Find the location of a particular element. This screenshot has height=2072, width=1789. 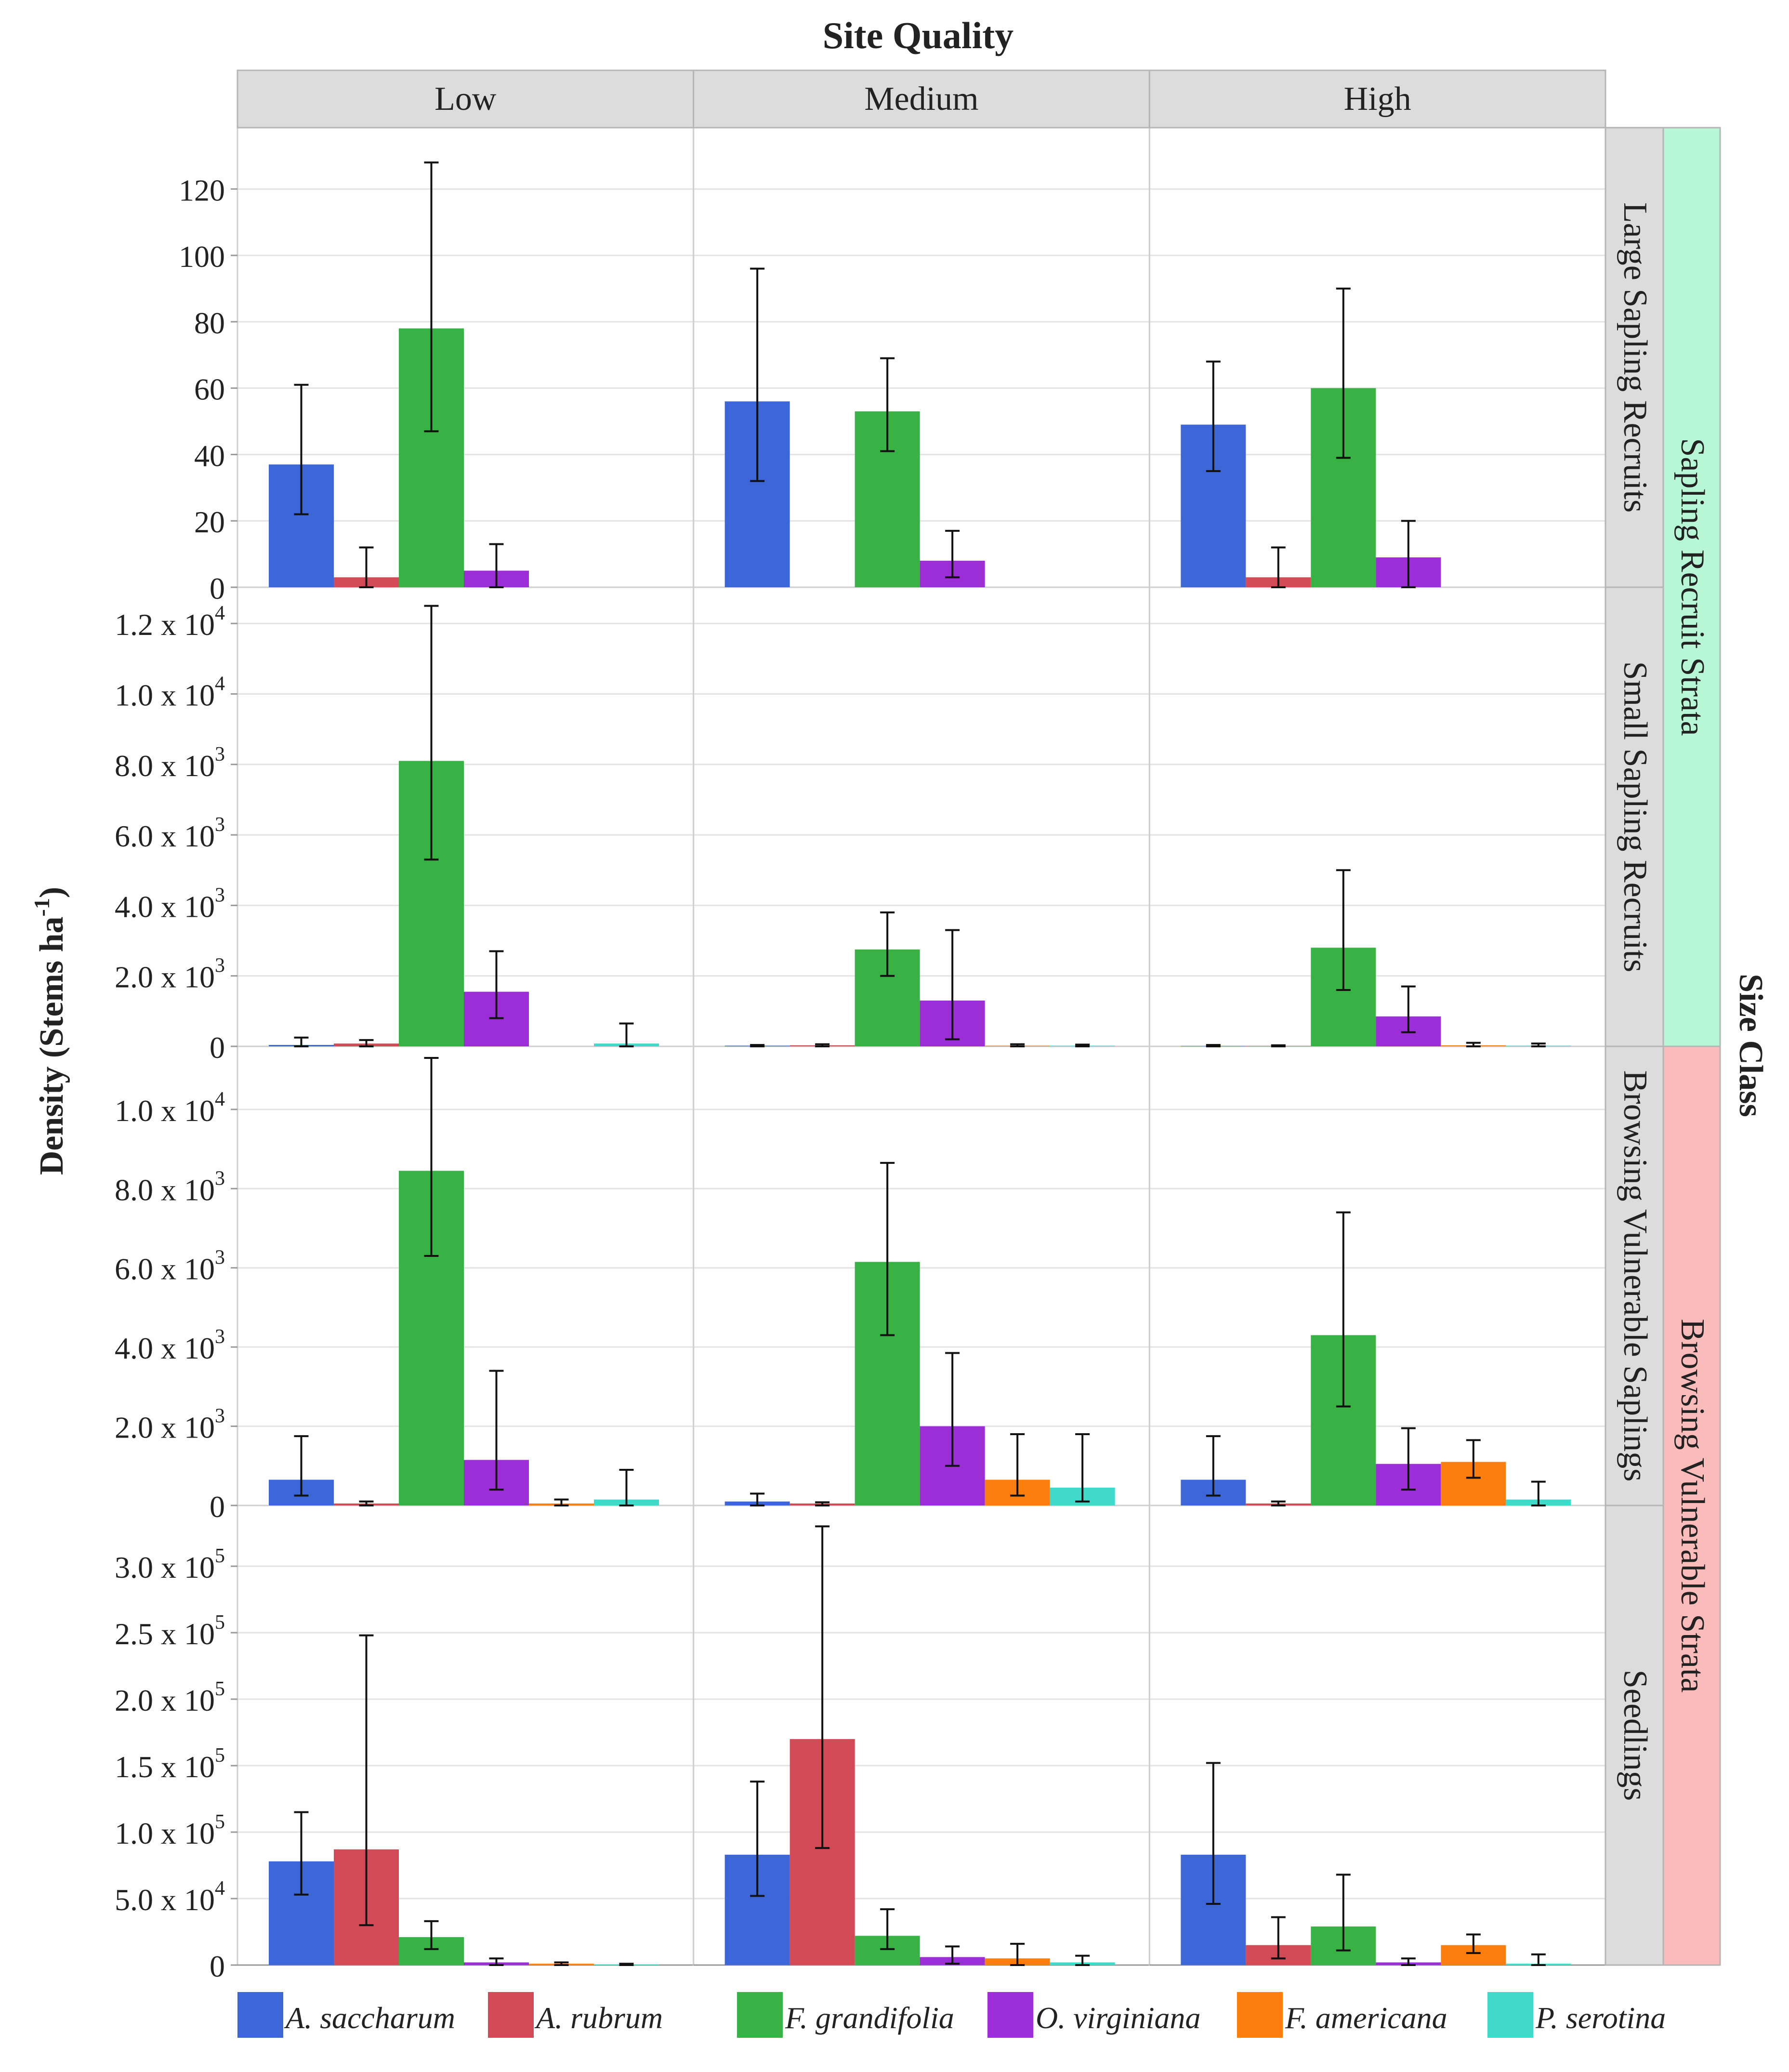

y-tick-label: 1.5 x 10⁵ is located at coordinates (170, 1764).